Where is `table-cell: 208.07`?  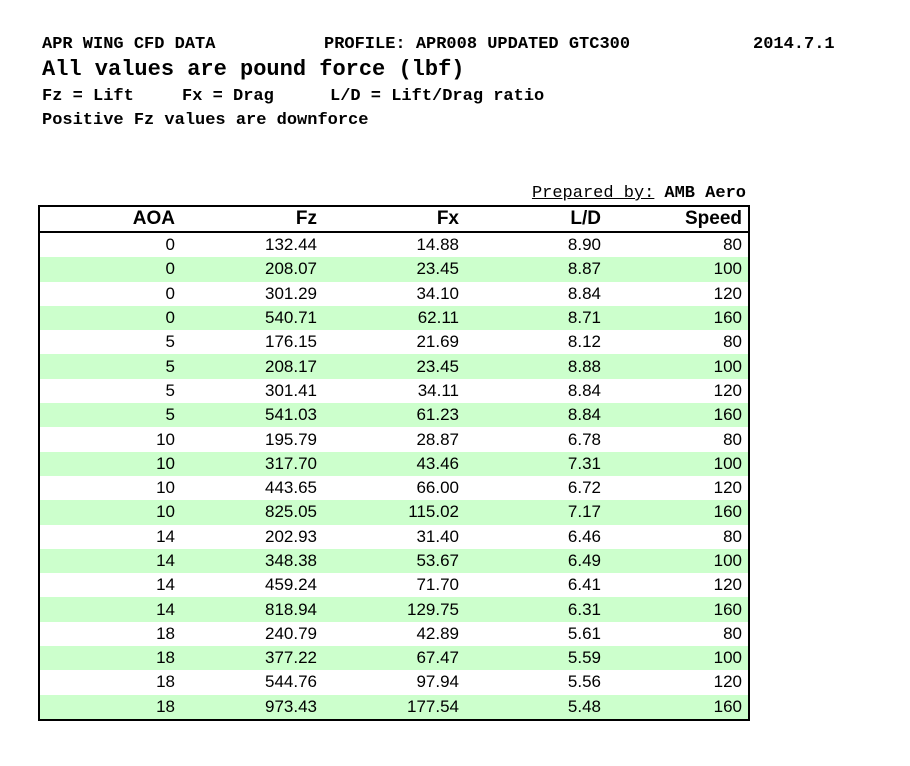
table-cell: 208.07 is located at coordinates (291, 269).